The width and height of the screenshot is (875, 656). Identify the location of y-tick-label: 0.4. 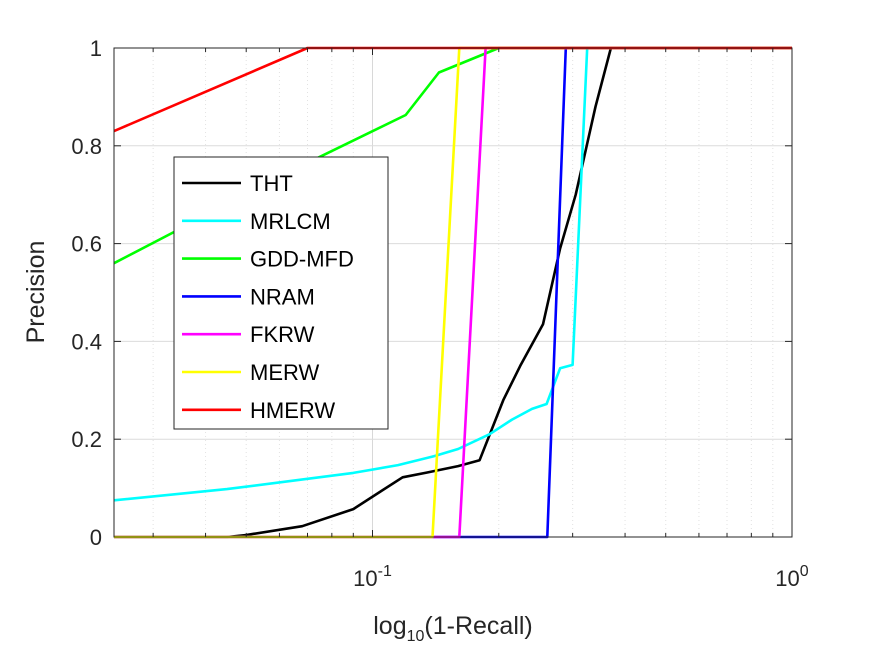
(86, 341).